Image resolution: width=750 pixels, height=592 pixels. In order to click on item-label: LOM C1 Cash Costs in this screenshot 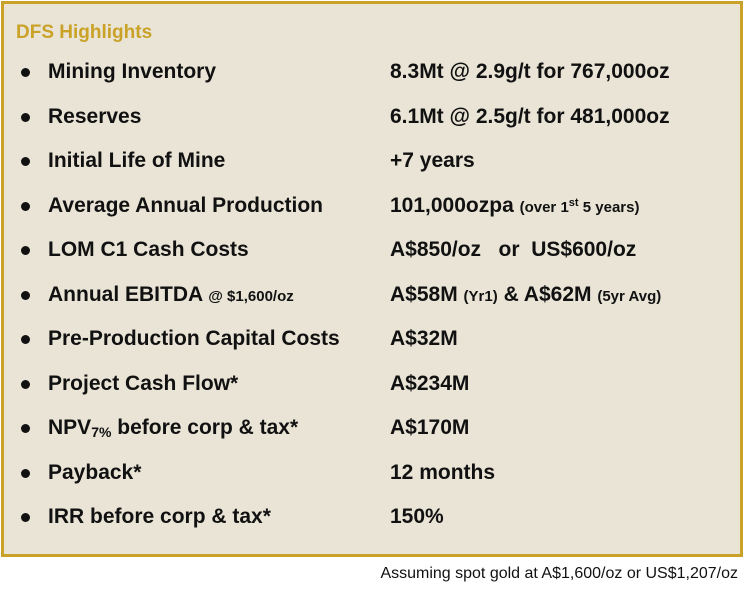, I will do `click(148, 249)`.